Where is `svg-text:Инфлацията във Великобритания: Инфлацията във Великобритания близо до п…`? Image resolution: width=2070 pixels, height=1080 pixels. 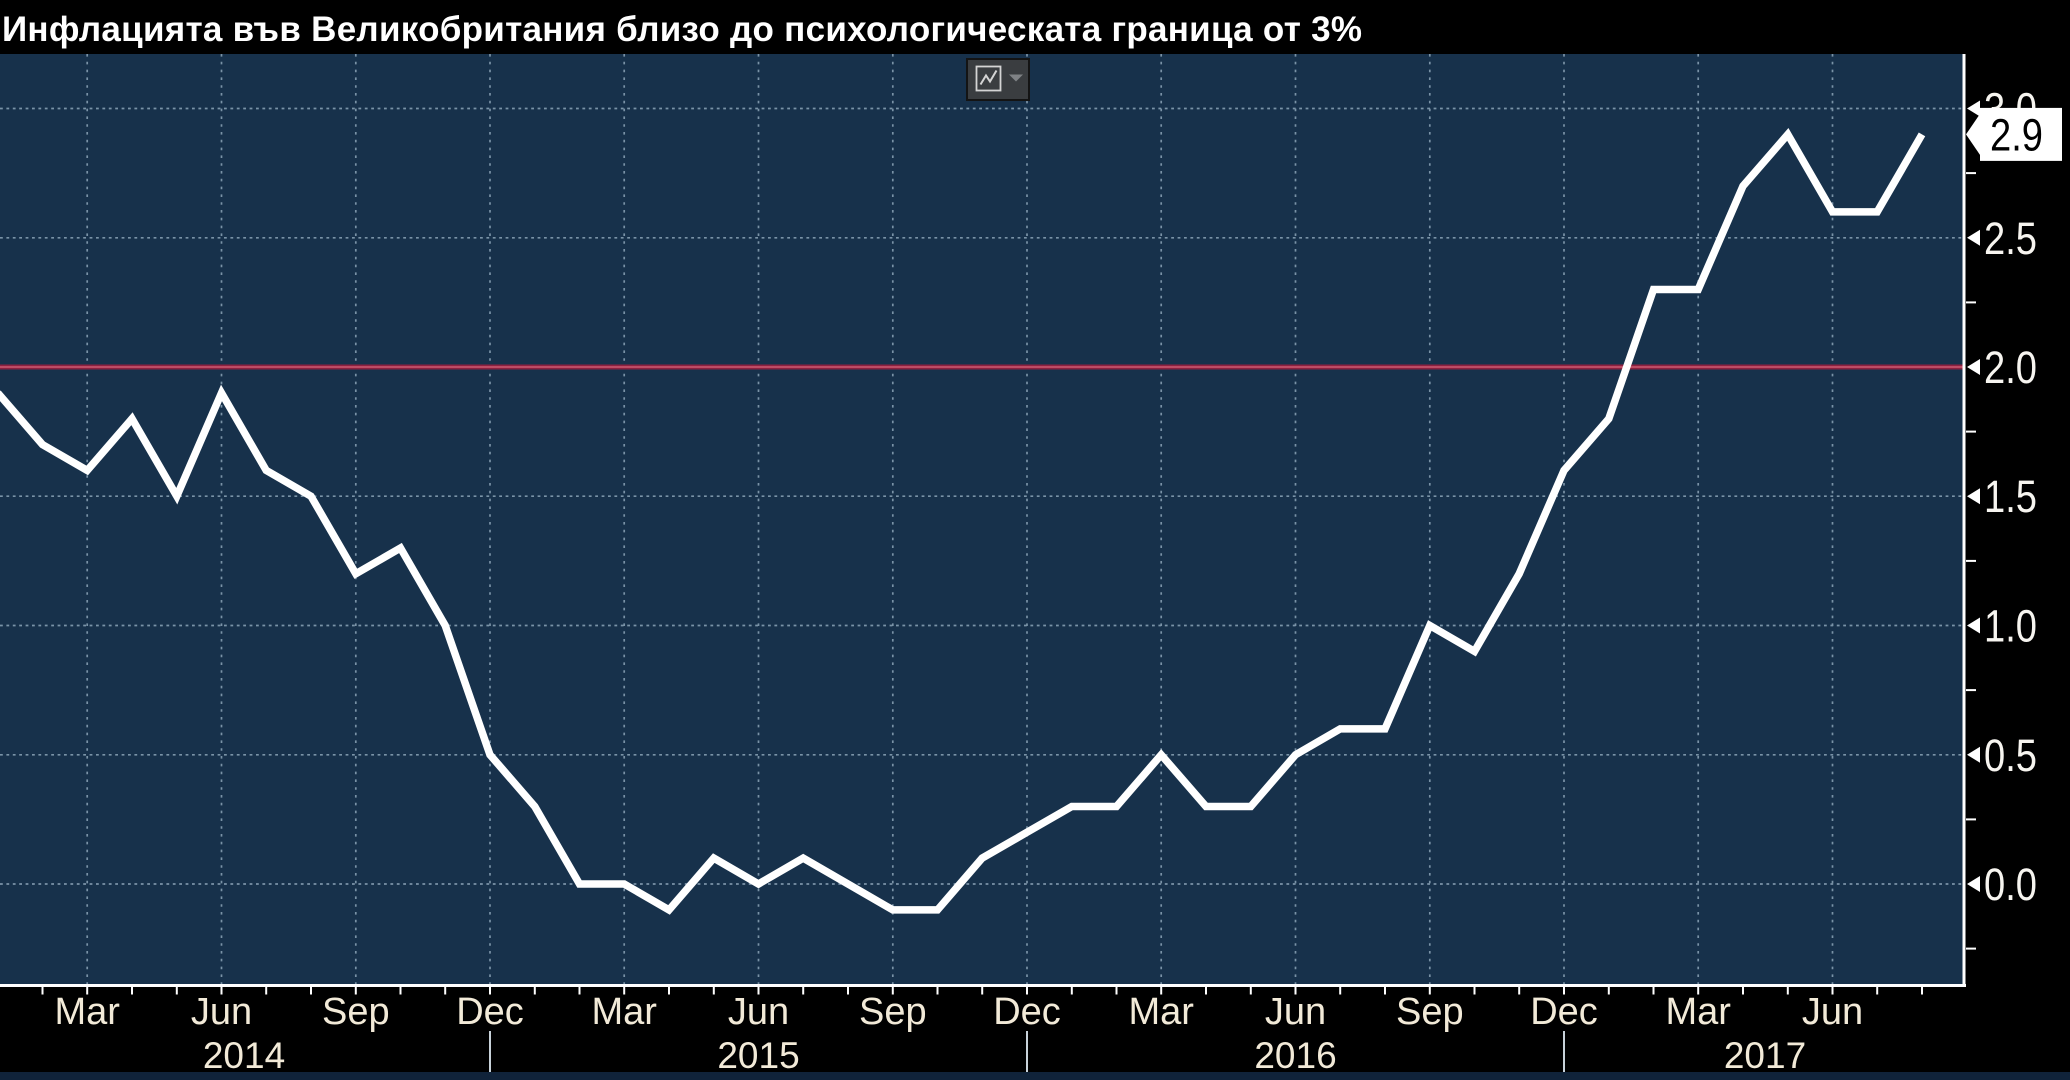 svg-text:Инфлацията във Великобритания: Инфлацията във Великобритания близо до п… is located at coordinates (682, 29).